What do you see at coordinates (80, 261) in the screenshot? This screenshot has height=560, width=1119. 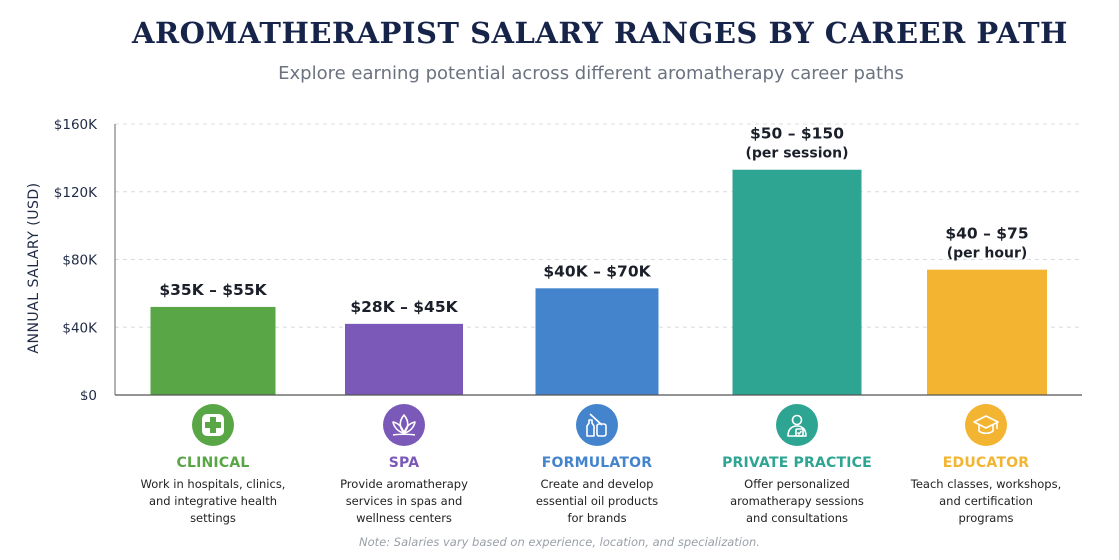 I see `y-tick-label: $80K` at bounding box center [80, 261].